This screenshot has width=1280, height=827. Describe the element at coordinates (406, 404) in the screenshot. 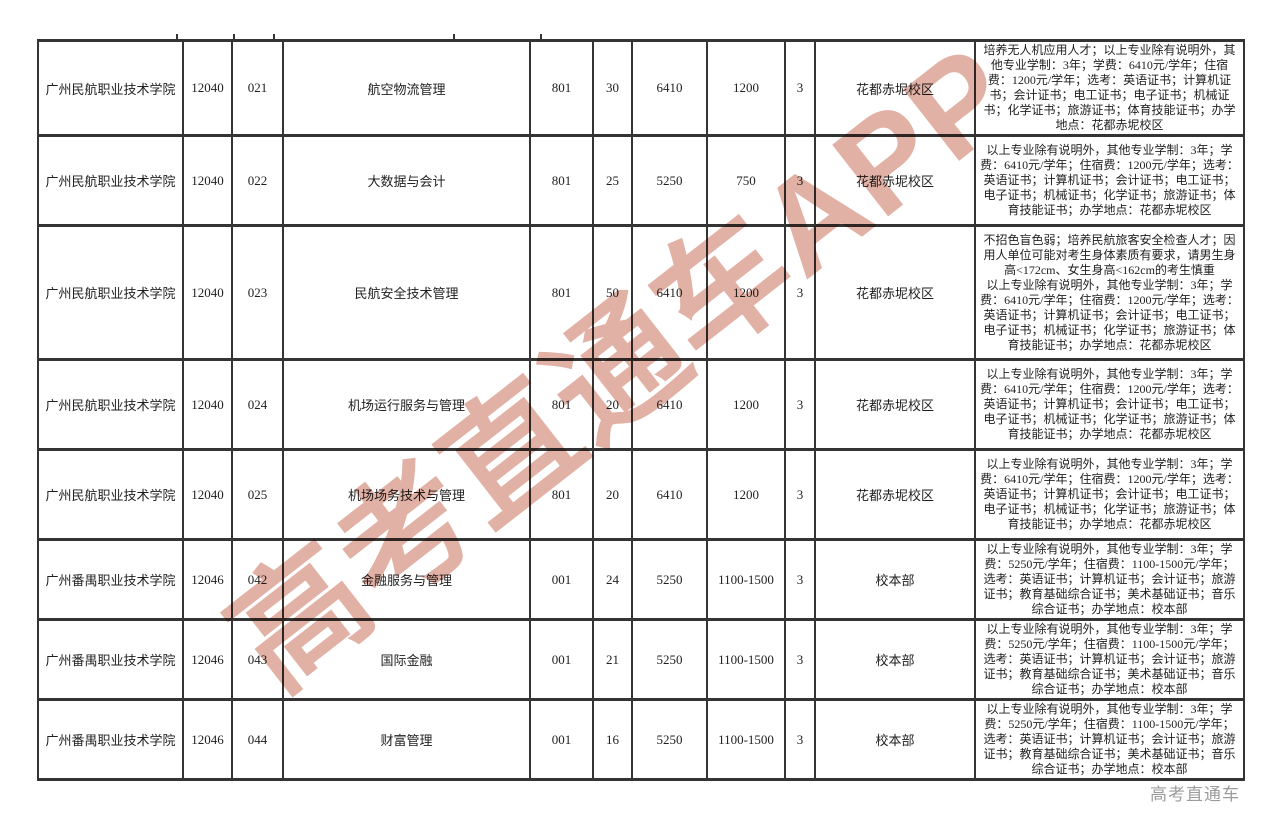

I see `major-name-cell: 机场运行服务与管理` at that location.